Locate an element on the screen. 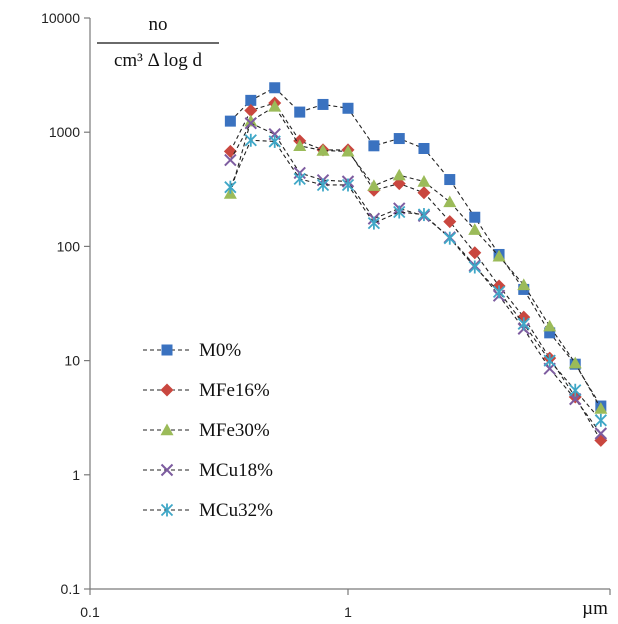 The width and height of the screenshot is (618, 624). legend-item: MCu18% is located at coordinates (208, 470).